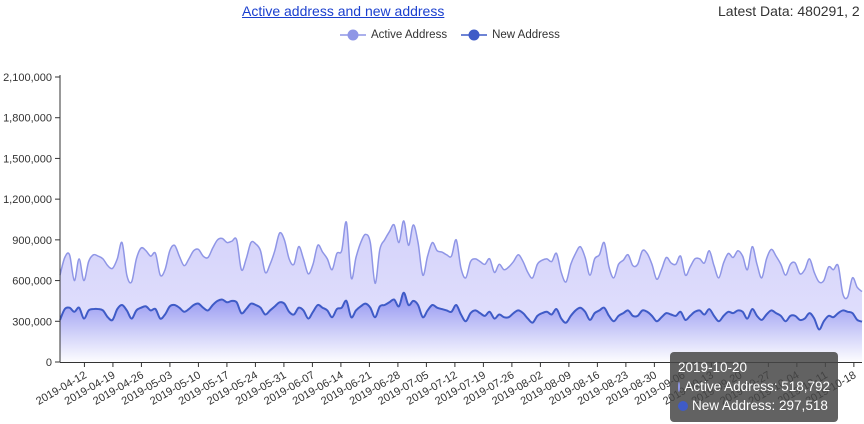 The height and width of the screenshot is (424, 864). I want to click on tooltip-active-value: Active Address: 518,792, so click(757, 386).